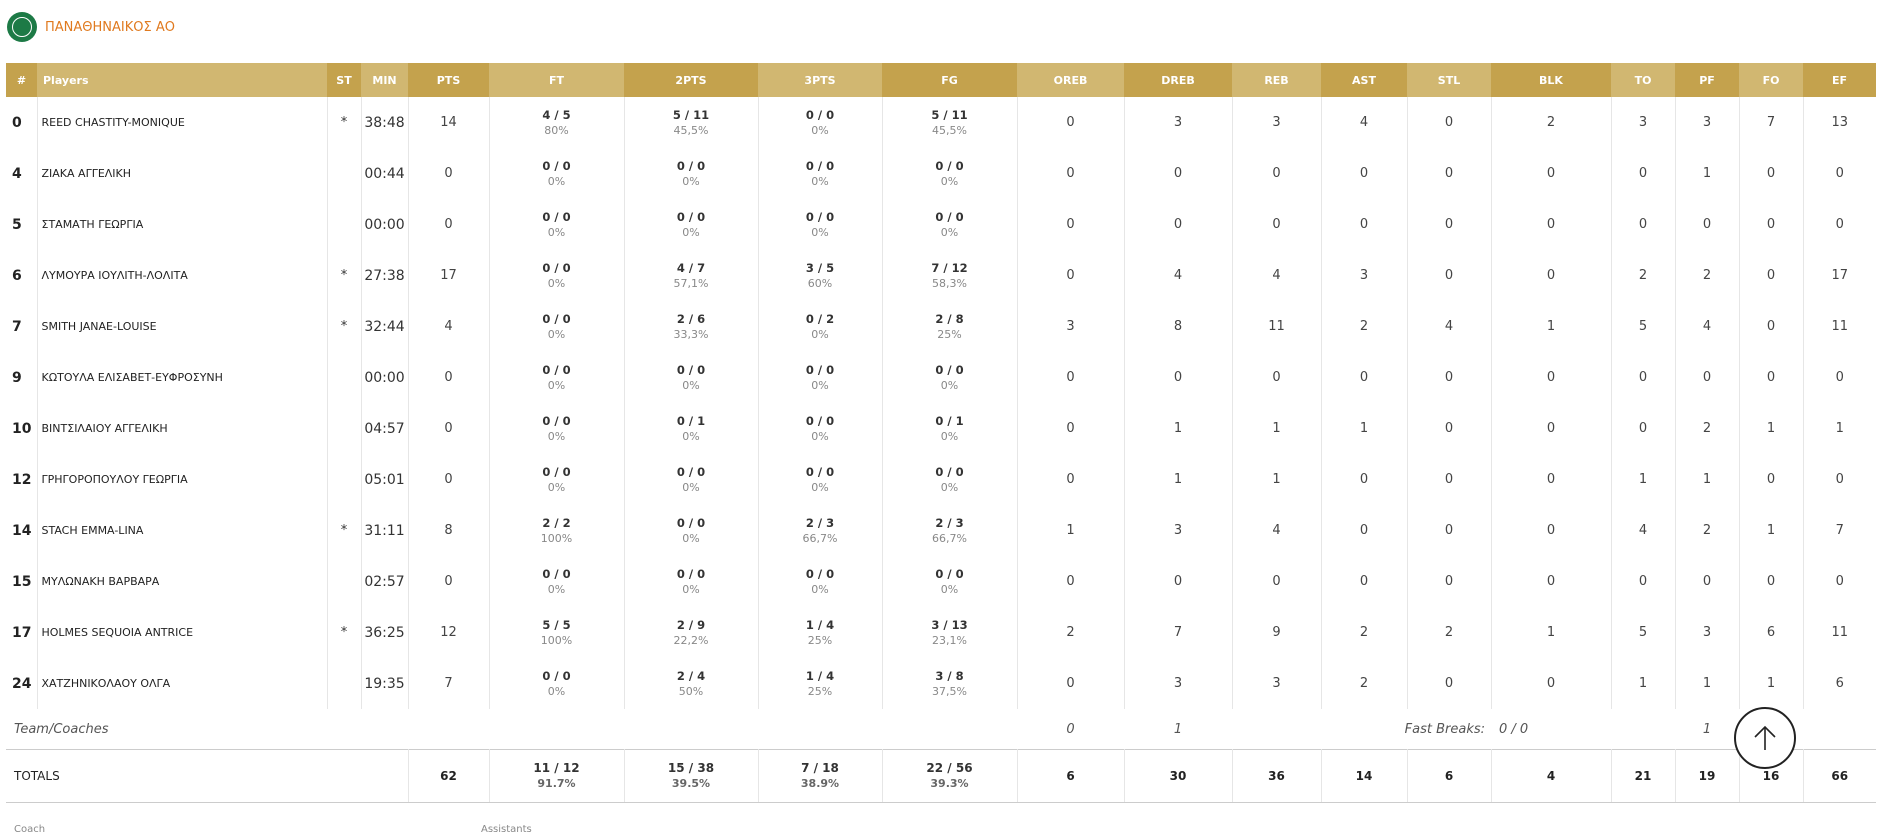 The width and height of the screenshot is (1884, 838). What do you see at coordinates (182, 326) in the screenshot?
I see `player-name: SMITH JANAE-LOUISE` at bounding box center [182, 326].